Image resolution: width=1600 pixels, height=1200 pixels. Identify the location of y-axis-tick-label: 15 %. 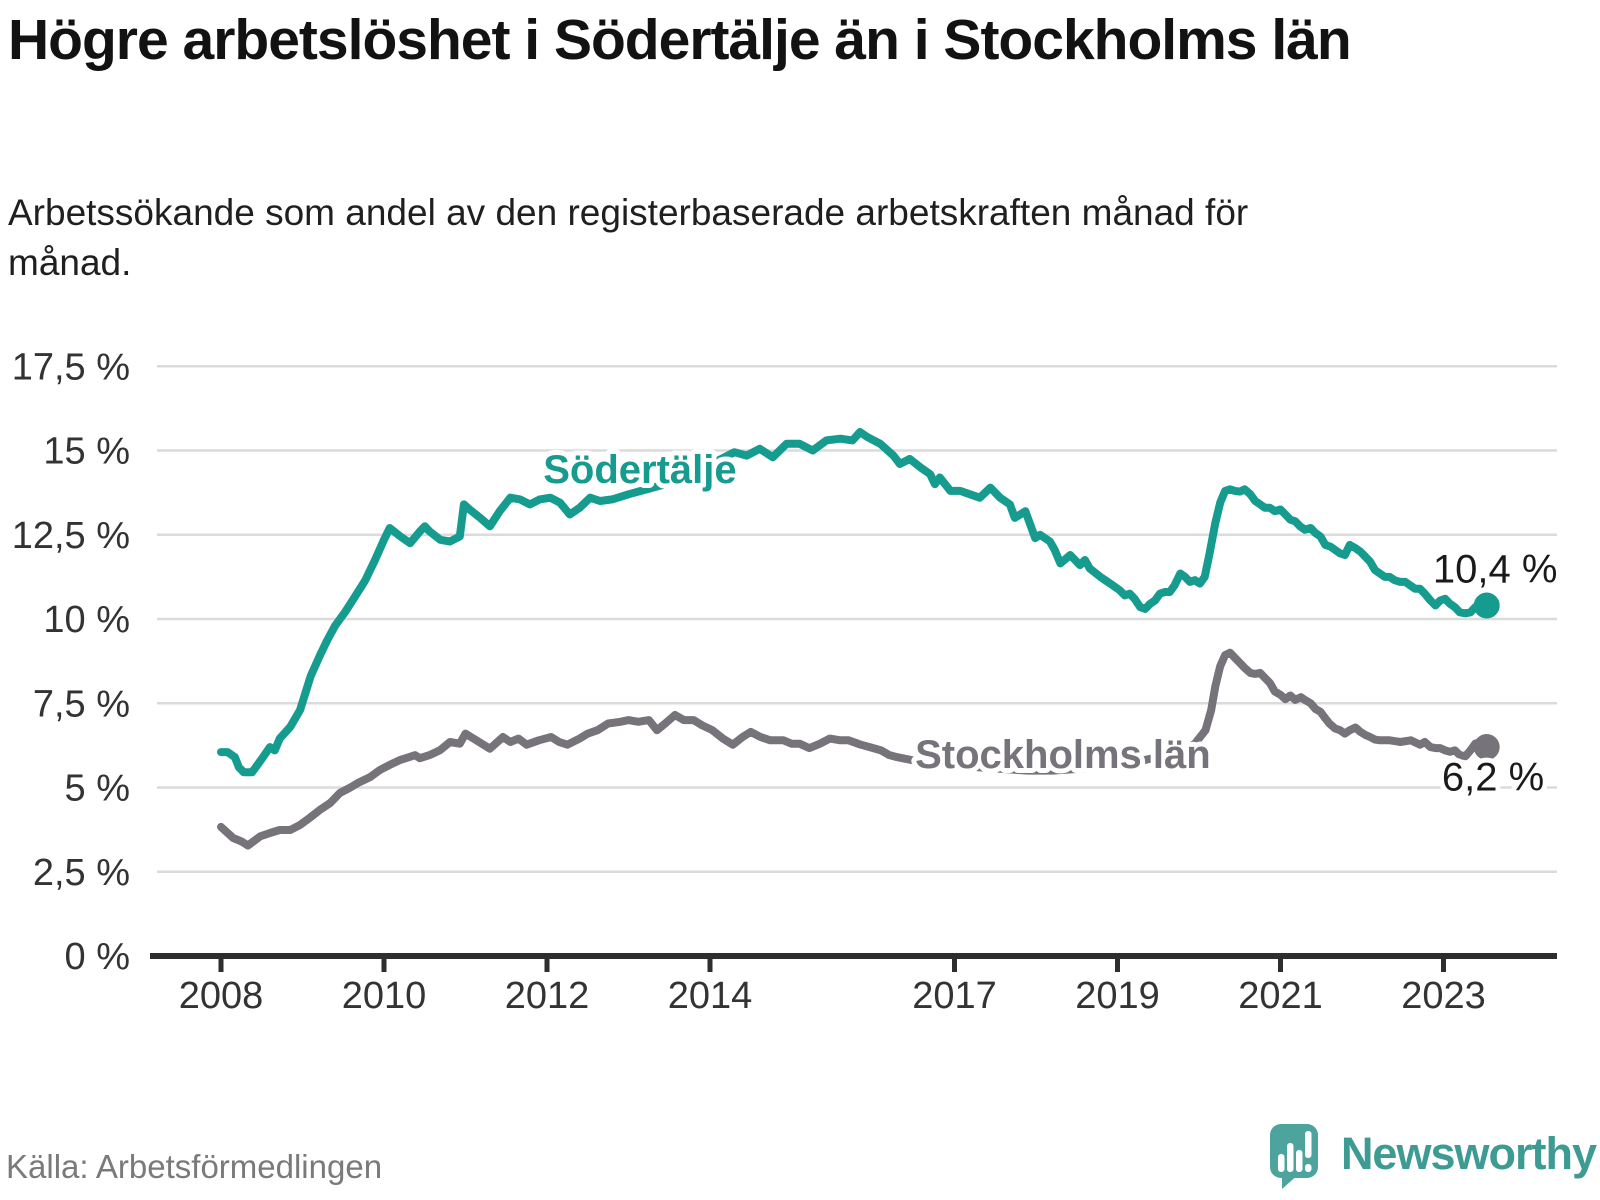
(86, 452).